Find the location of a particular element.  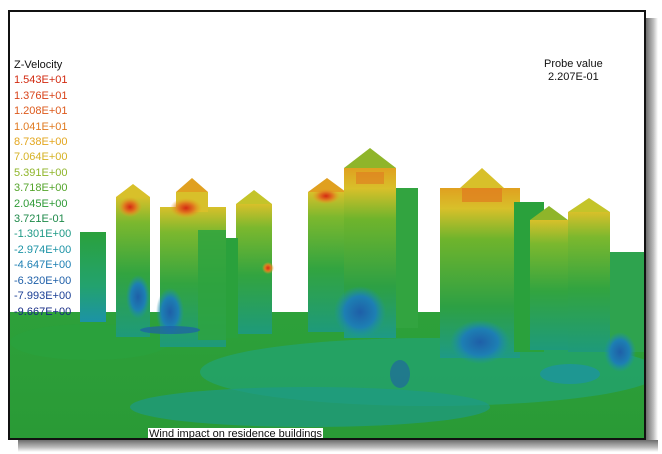

legend-entry: 1.041E+01 is located at coordinates (41, 126).